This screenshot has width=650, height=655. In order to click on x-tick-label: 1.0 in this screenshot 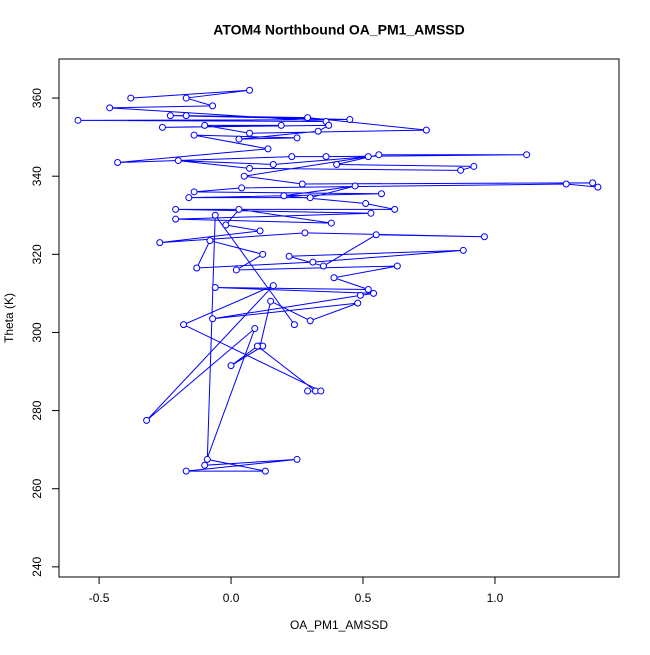, I will do `click(495, 598)`.